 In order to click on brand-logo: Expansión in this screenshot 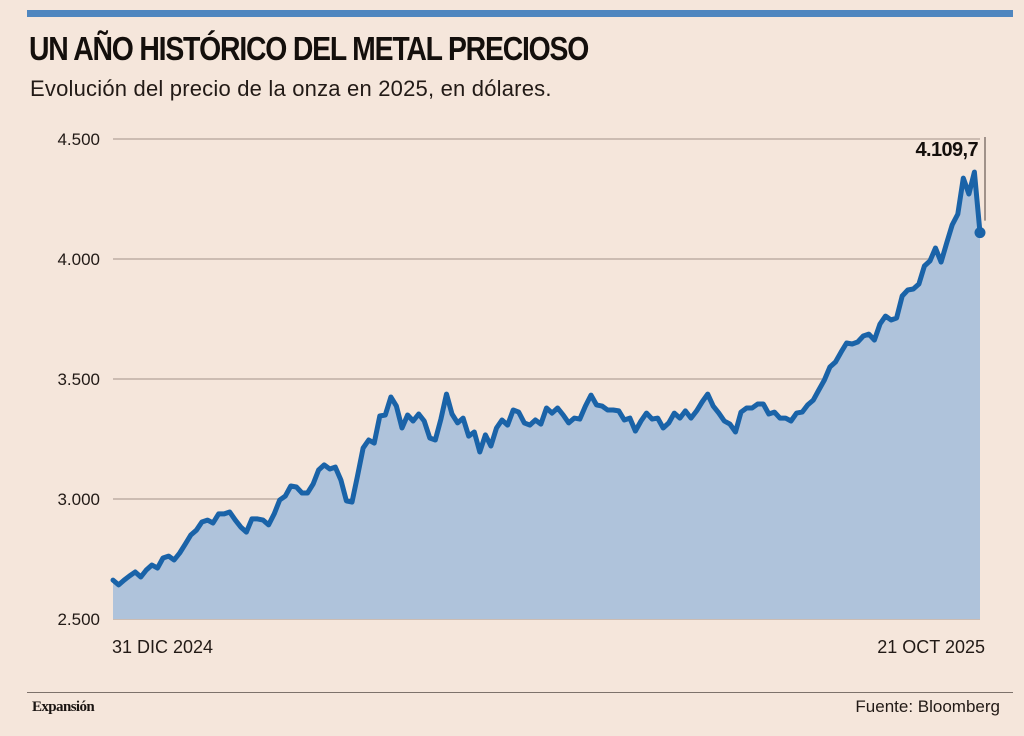, I will do `click(63, 707)`.